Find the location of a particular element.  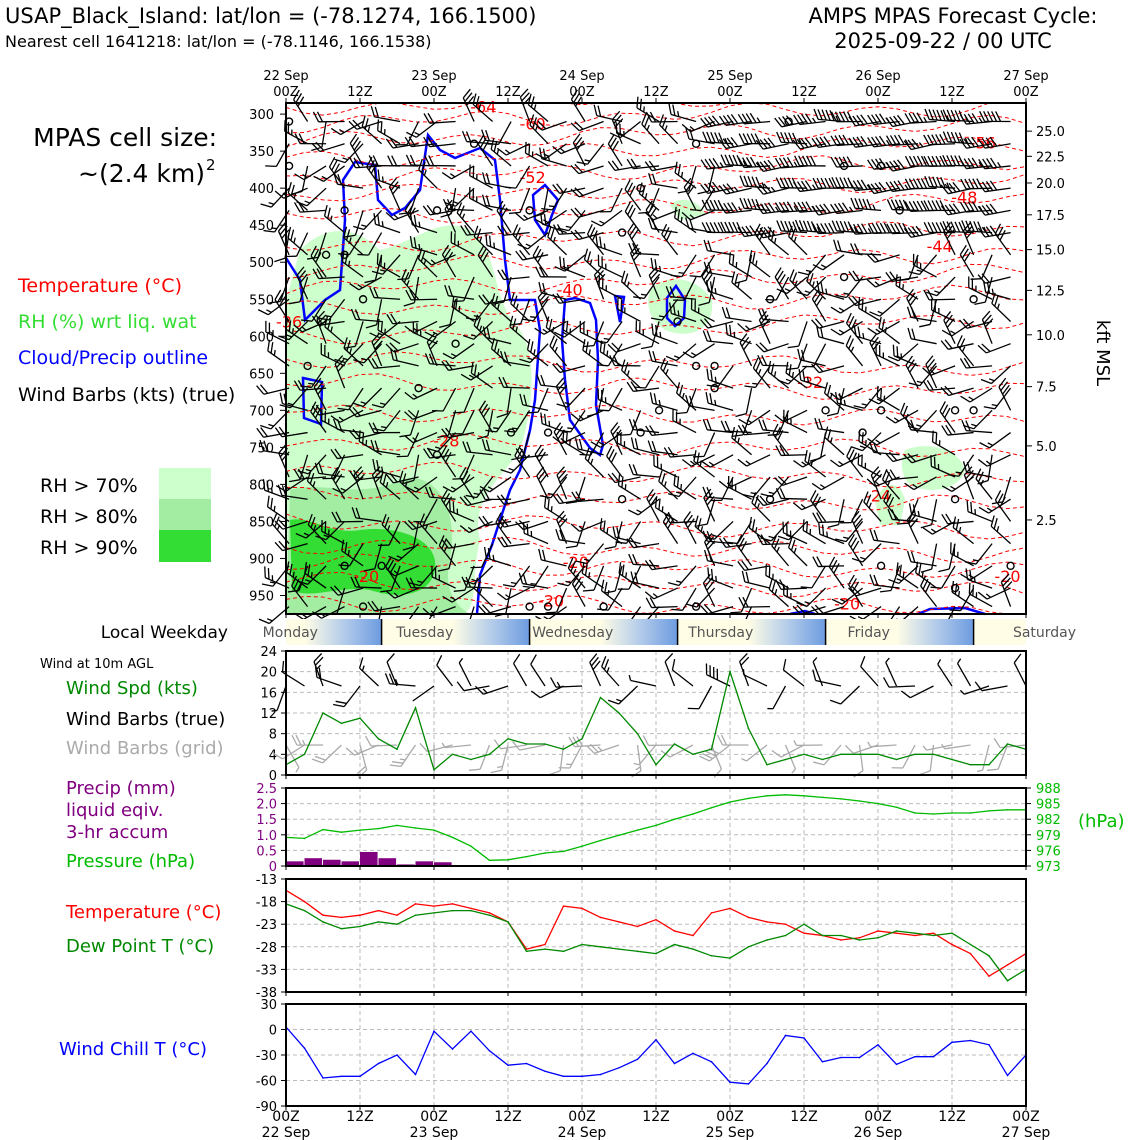

cell-size-value: ~(2.4 km) is located at coordinates (141, 173).